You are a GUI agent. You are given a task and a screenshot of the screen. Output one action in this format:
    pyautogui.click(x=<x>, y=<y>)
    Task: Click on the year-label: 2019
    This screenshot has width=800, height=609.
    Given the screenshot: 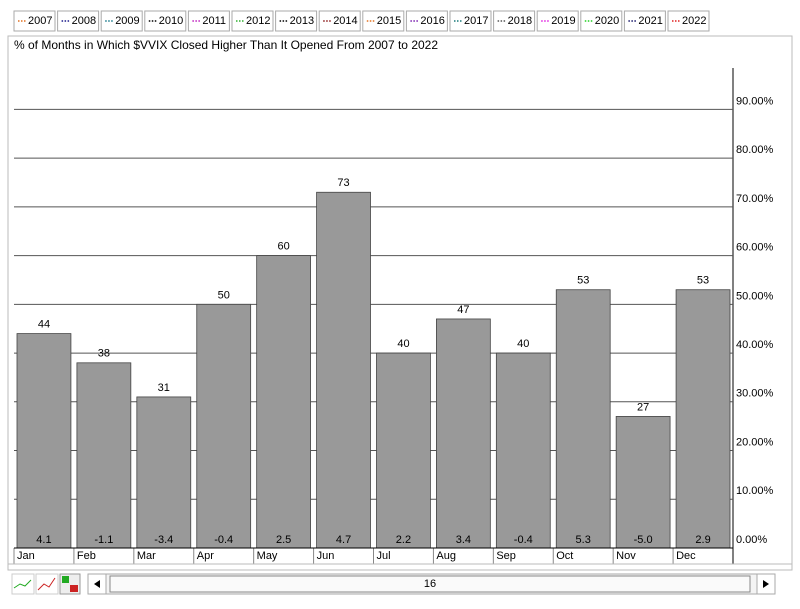 What is the action you would take?
    pyautogui.click(x=563, y=21)
    